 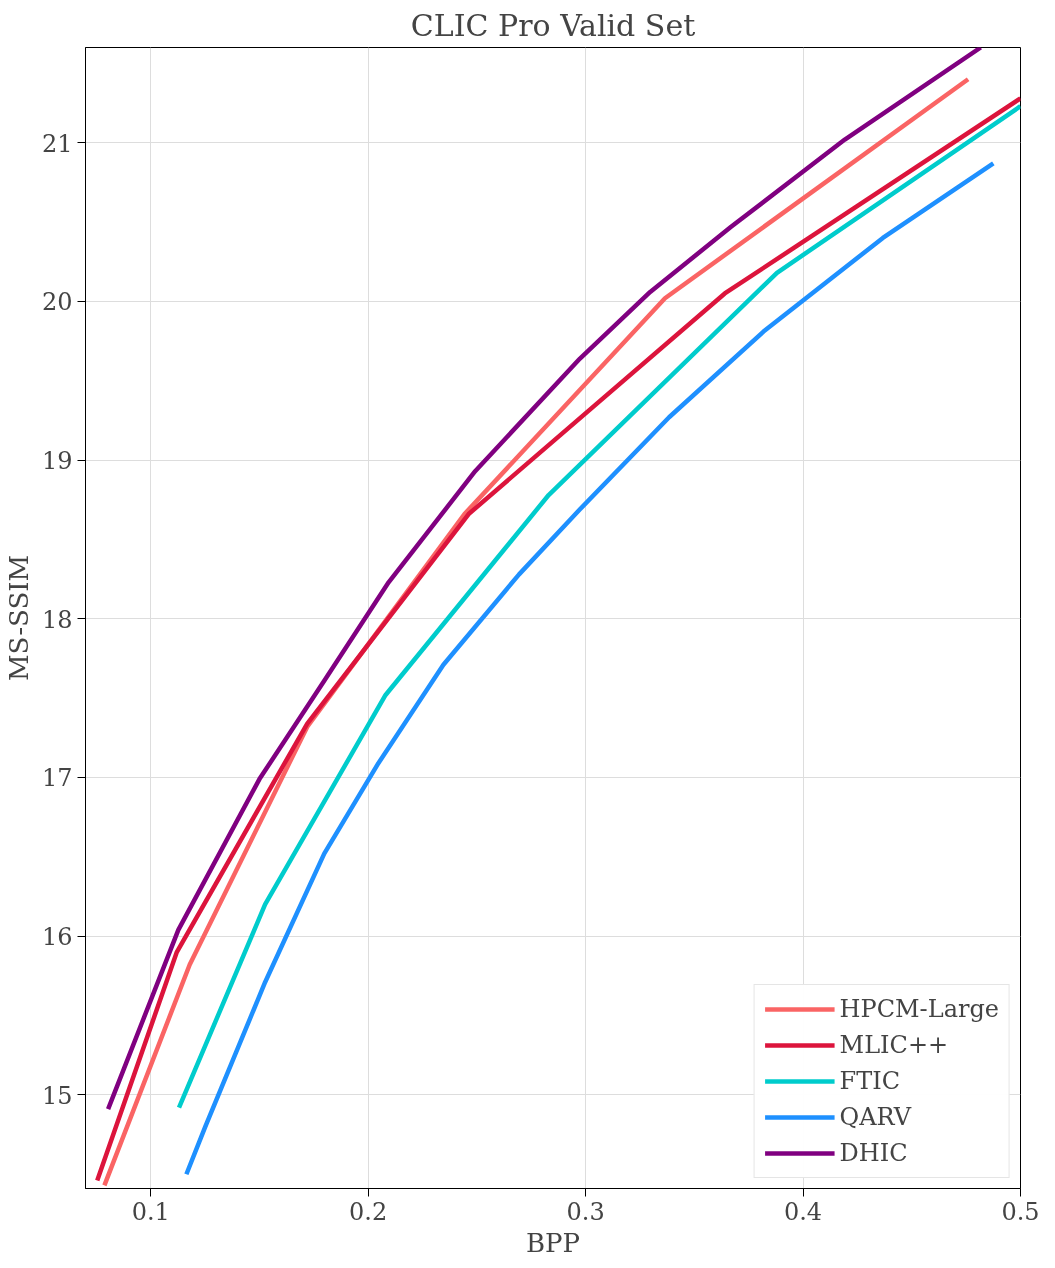 What do you see at coordinates (553, 1242) in the screenshot?
I see `x-axis-title: BPP` at bounding box center [553, 1242].